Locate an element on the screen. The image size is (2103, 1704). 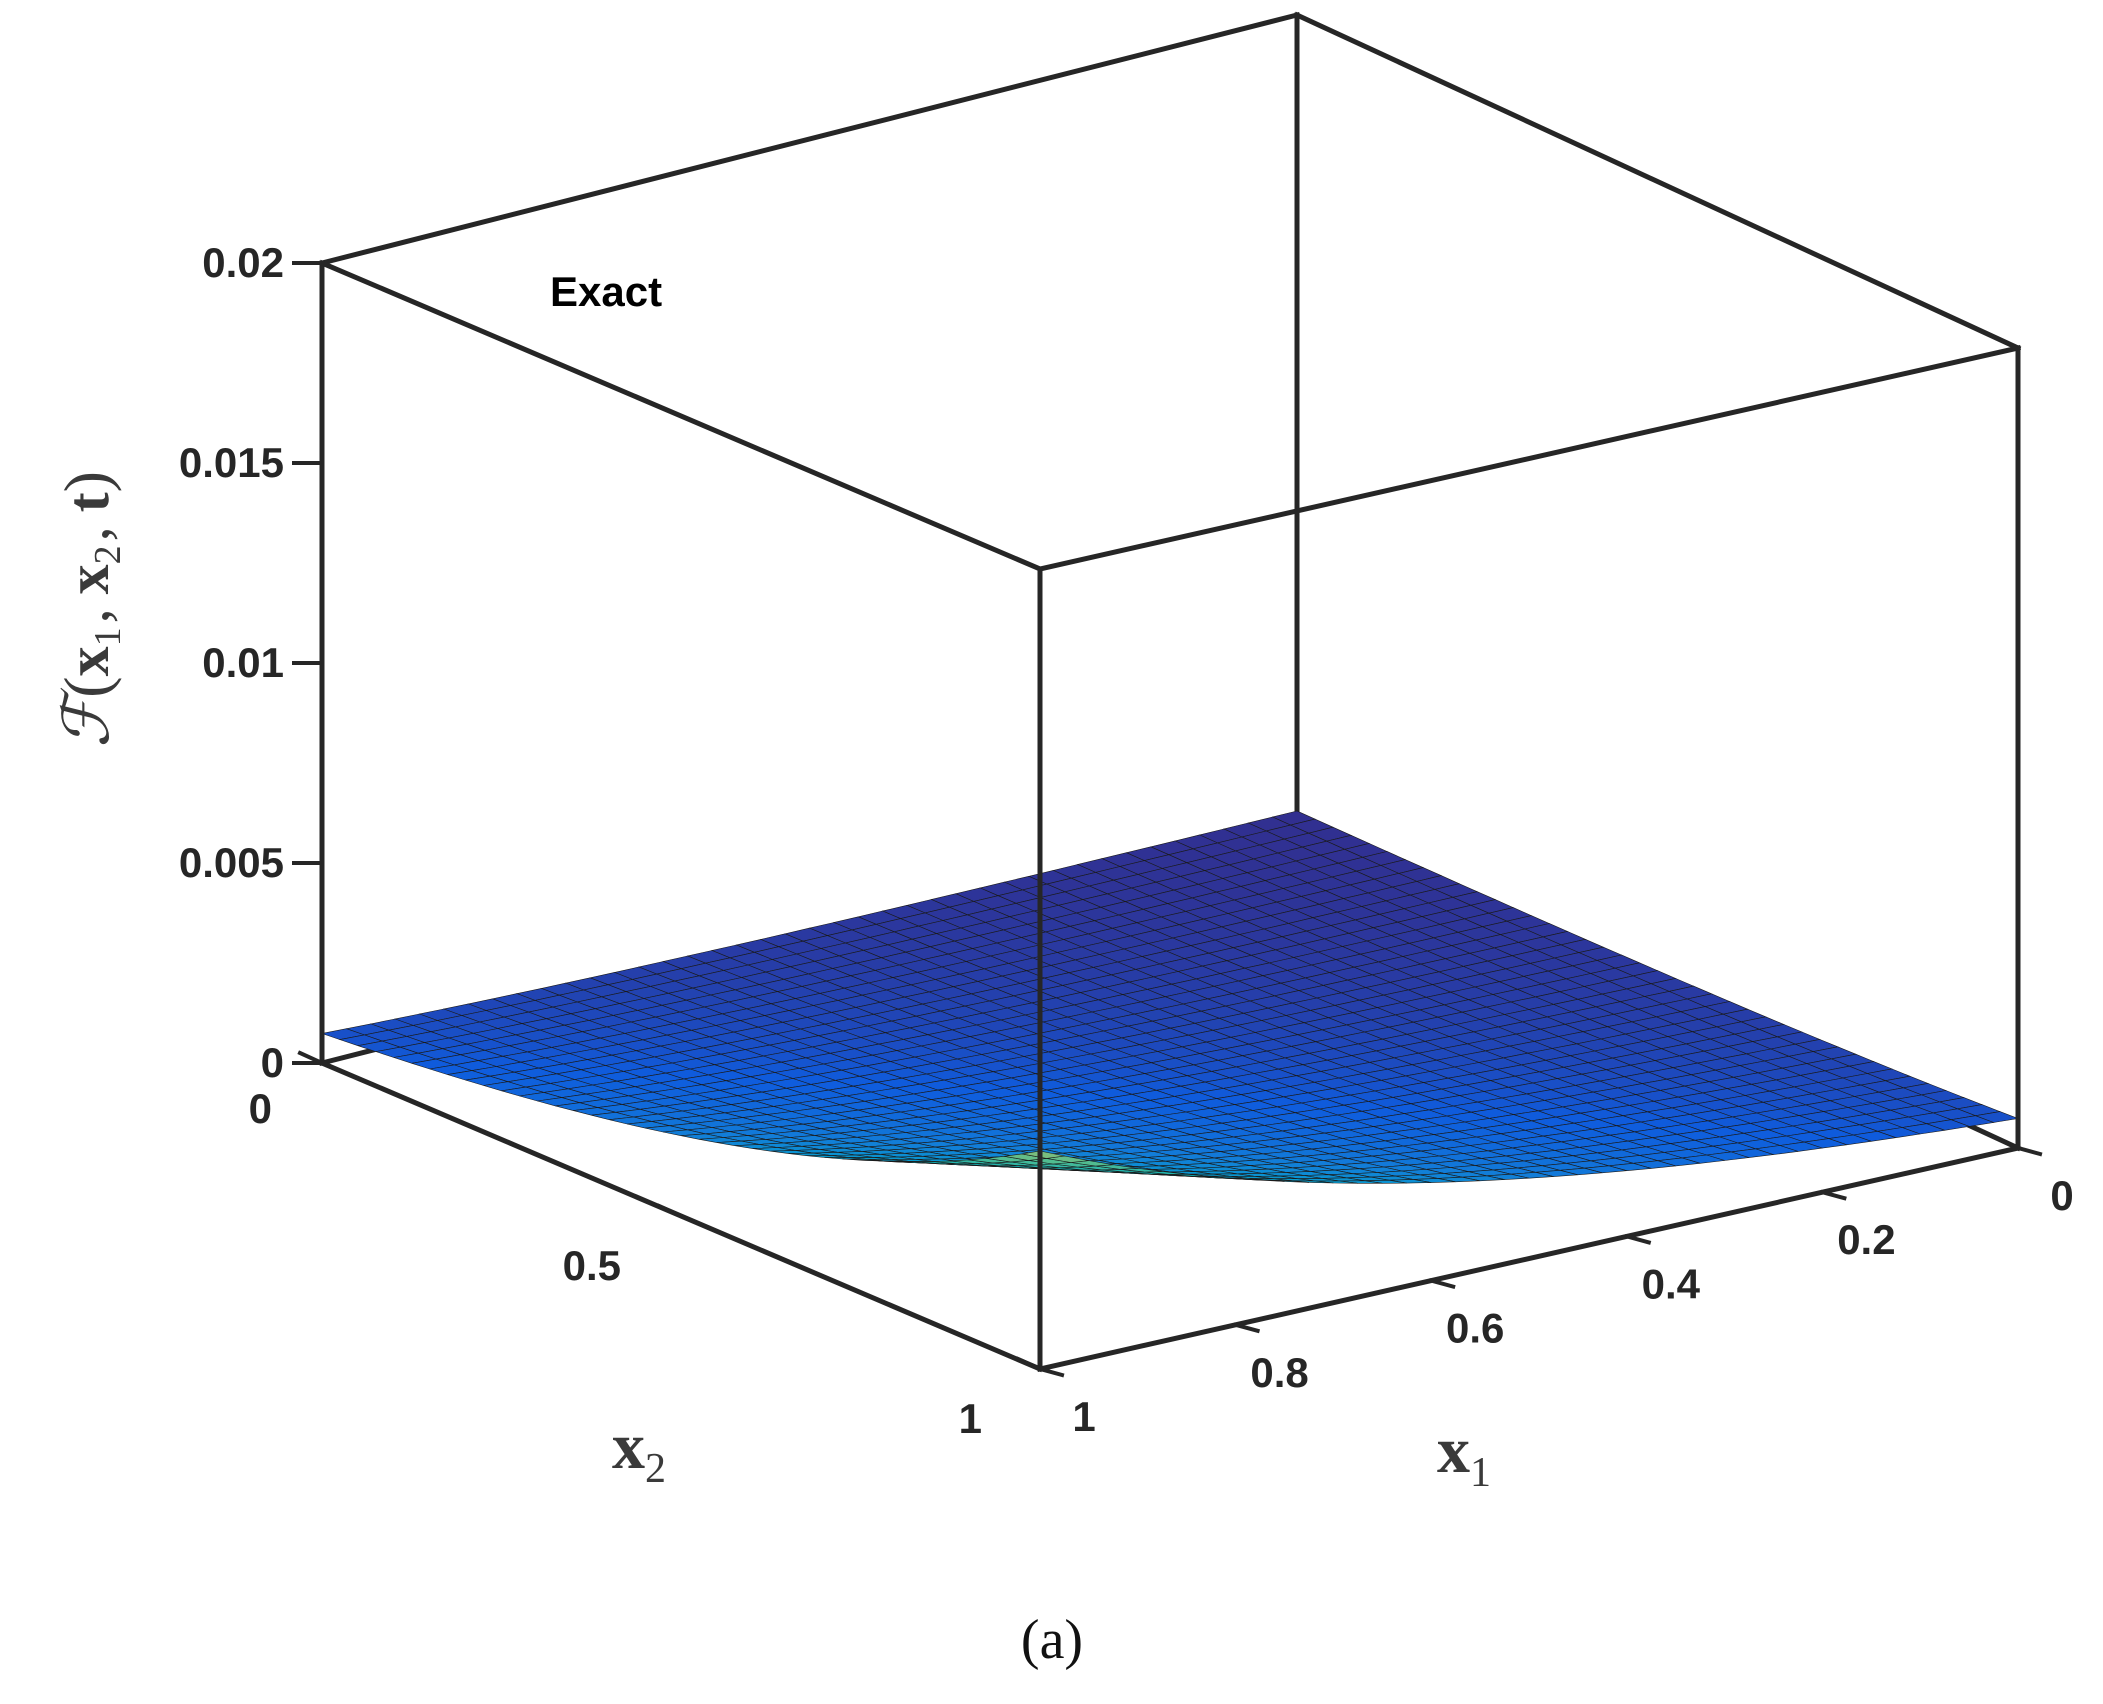
x1-axis-label: x1 is located at coordinates (1464, 1455).